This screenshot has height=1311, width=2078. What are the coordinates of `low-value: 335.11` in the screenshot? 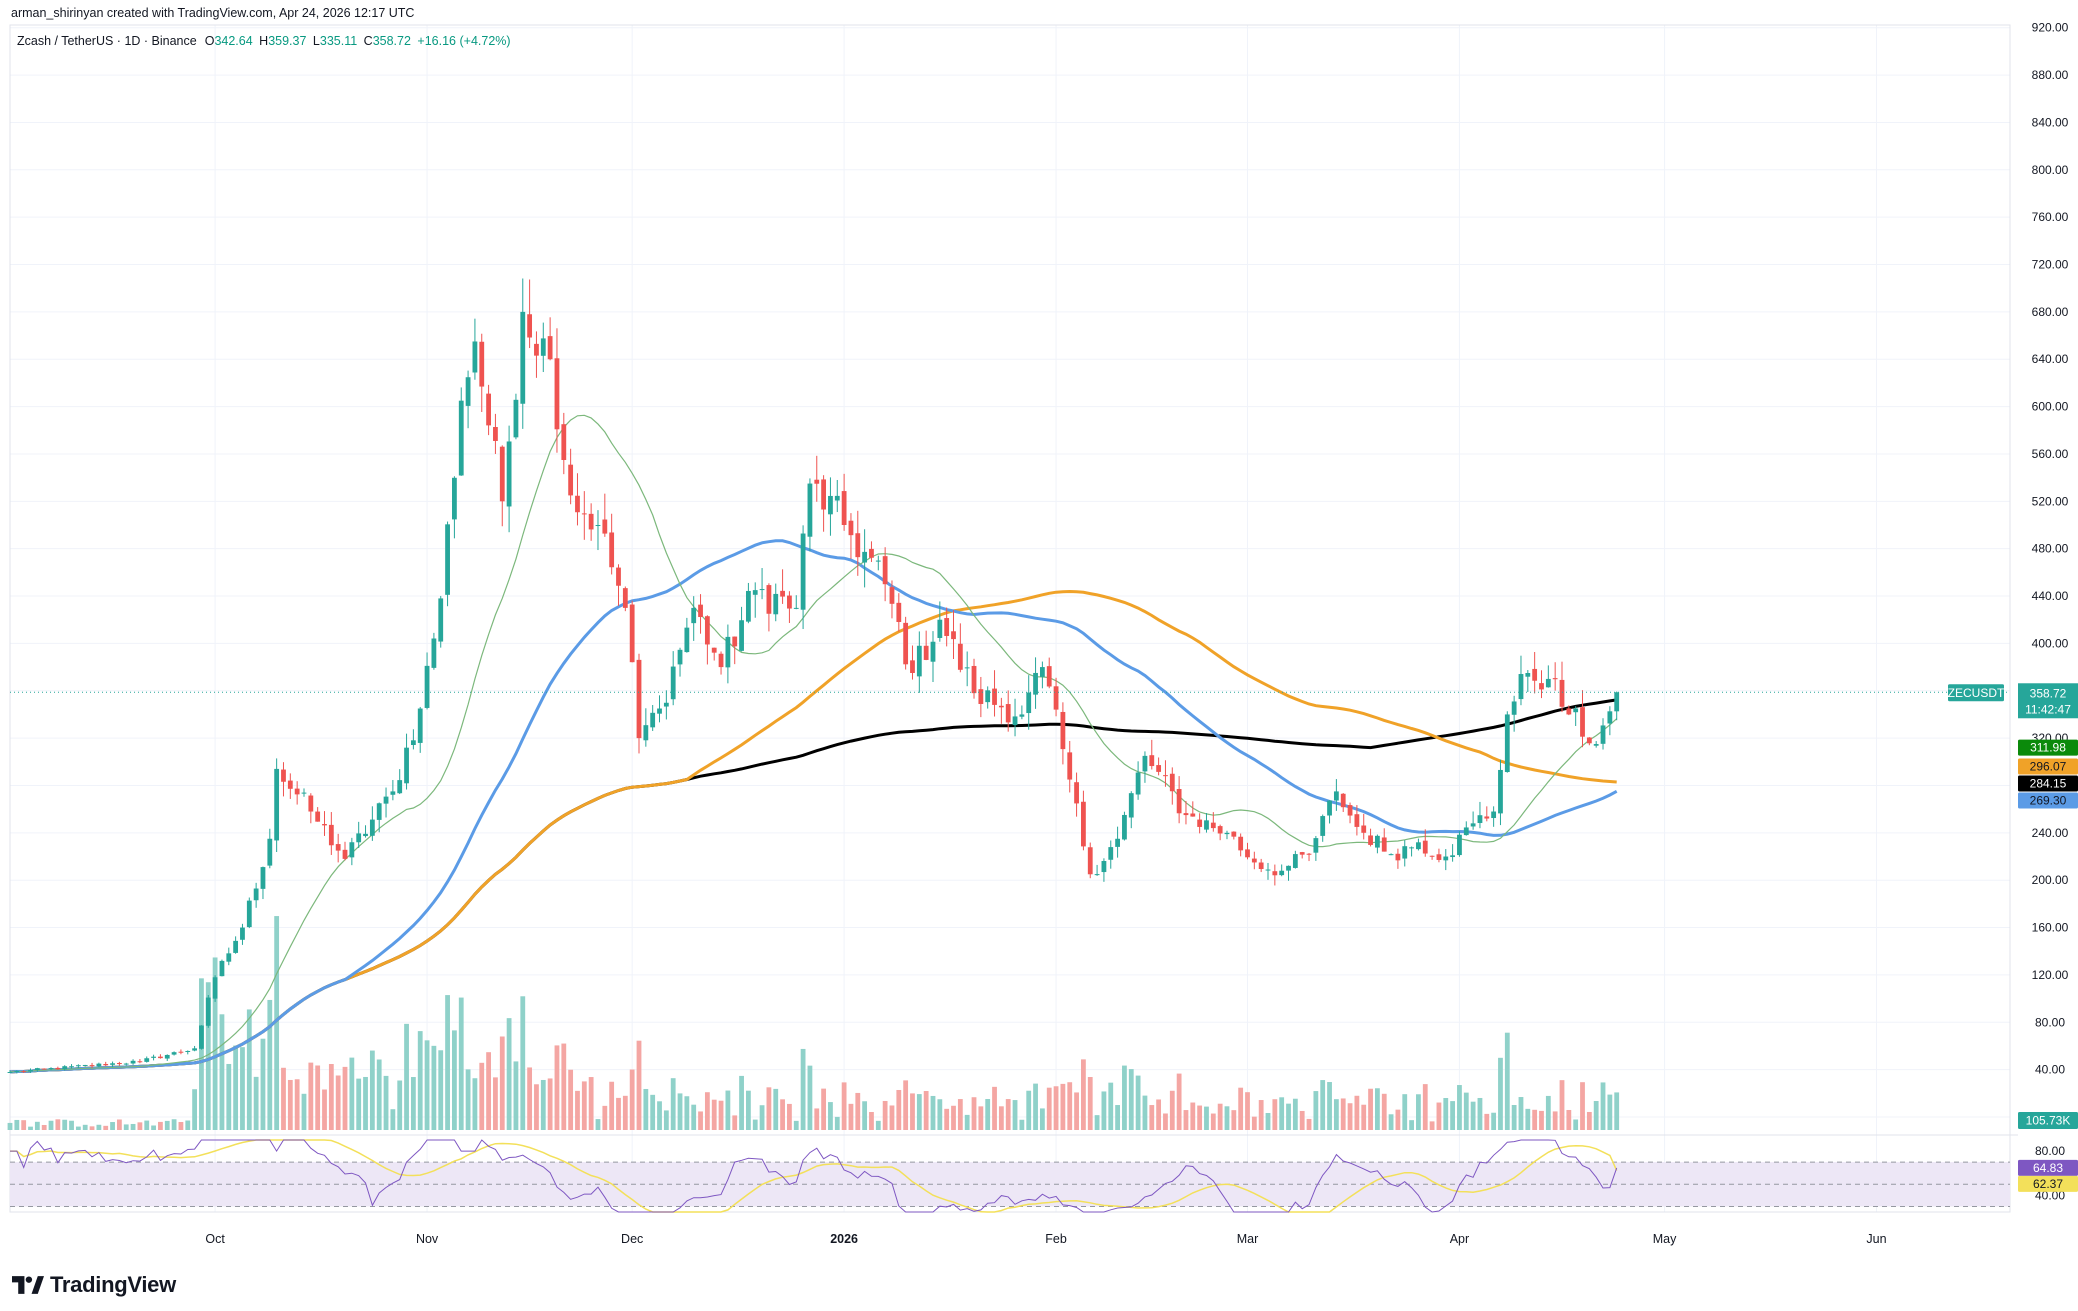 It's located at (338, 41).